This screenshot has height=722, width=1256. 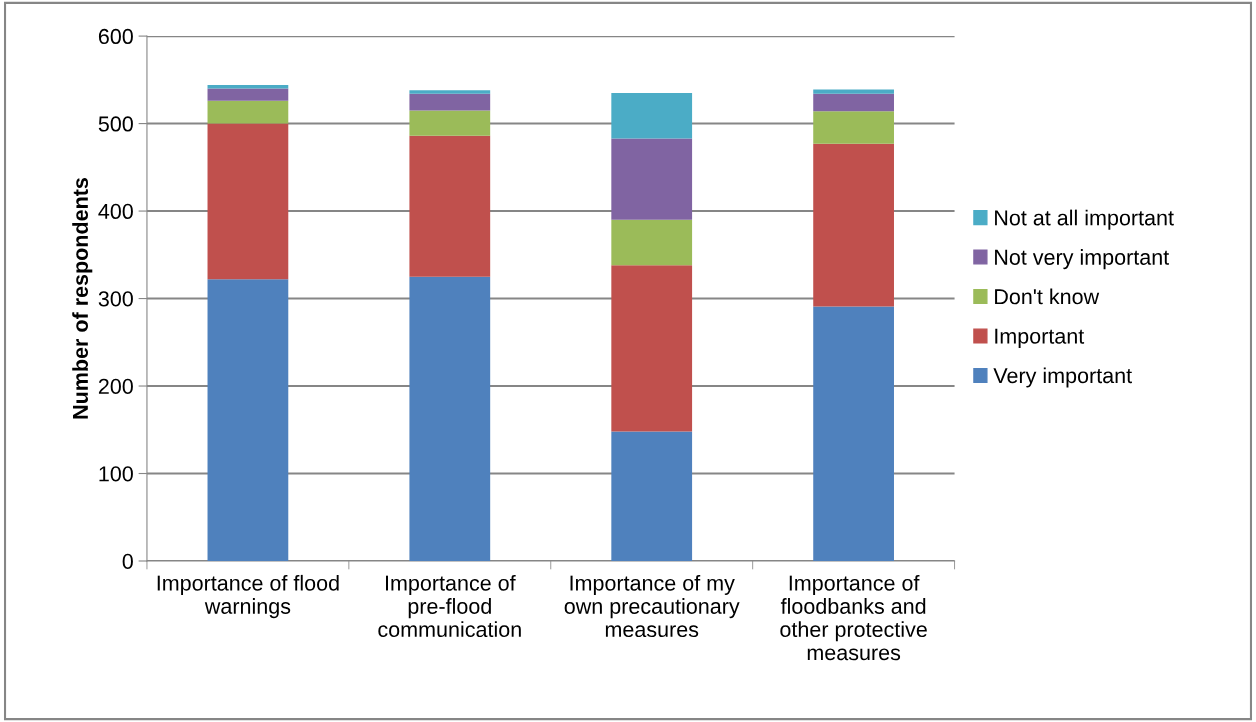 I want to click on y-tick-label: 400, so click(x=115, y=211).